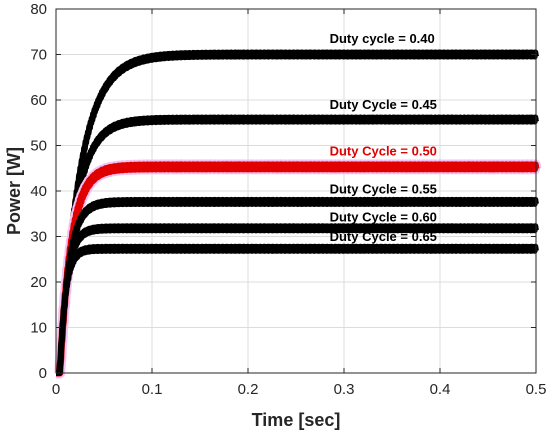 This screenshot has width=550, height=433. I want to click on series-annotation: Duty Cycle = 0.45, so click(383, 104).